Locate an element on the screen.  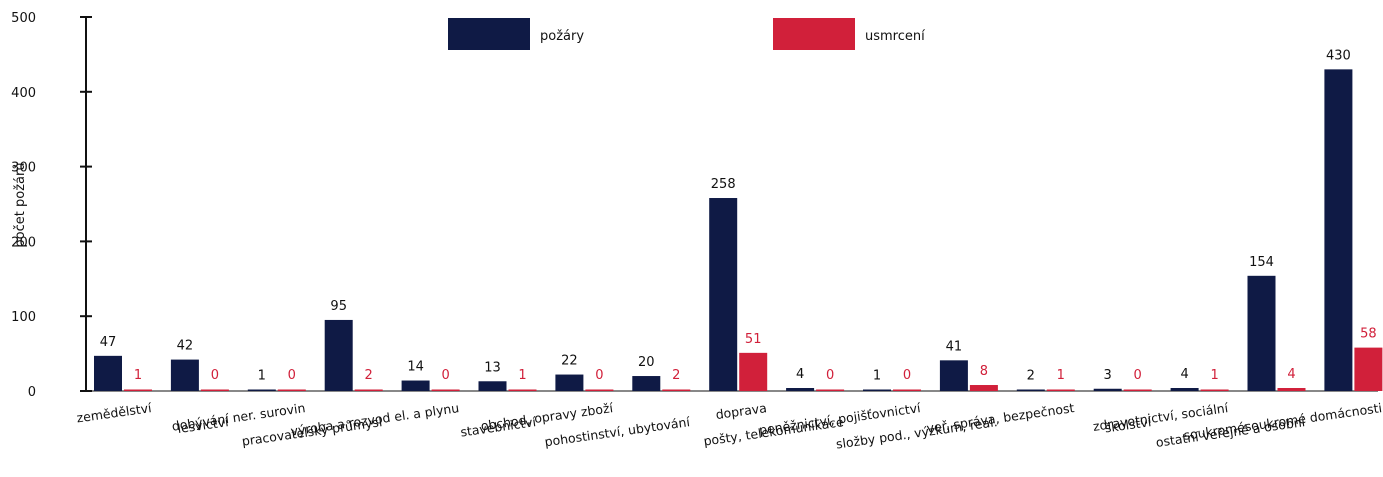
data-label-pozary: 430 is located at coordinates (1338, 55).